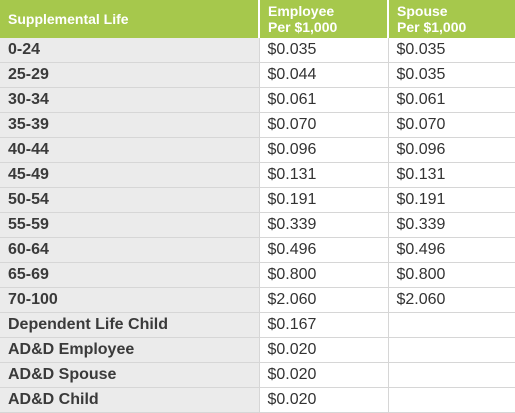  I want to click on row-label: 30-34, so click(130, 100).